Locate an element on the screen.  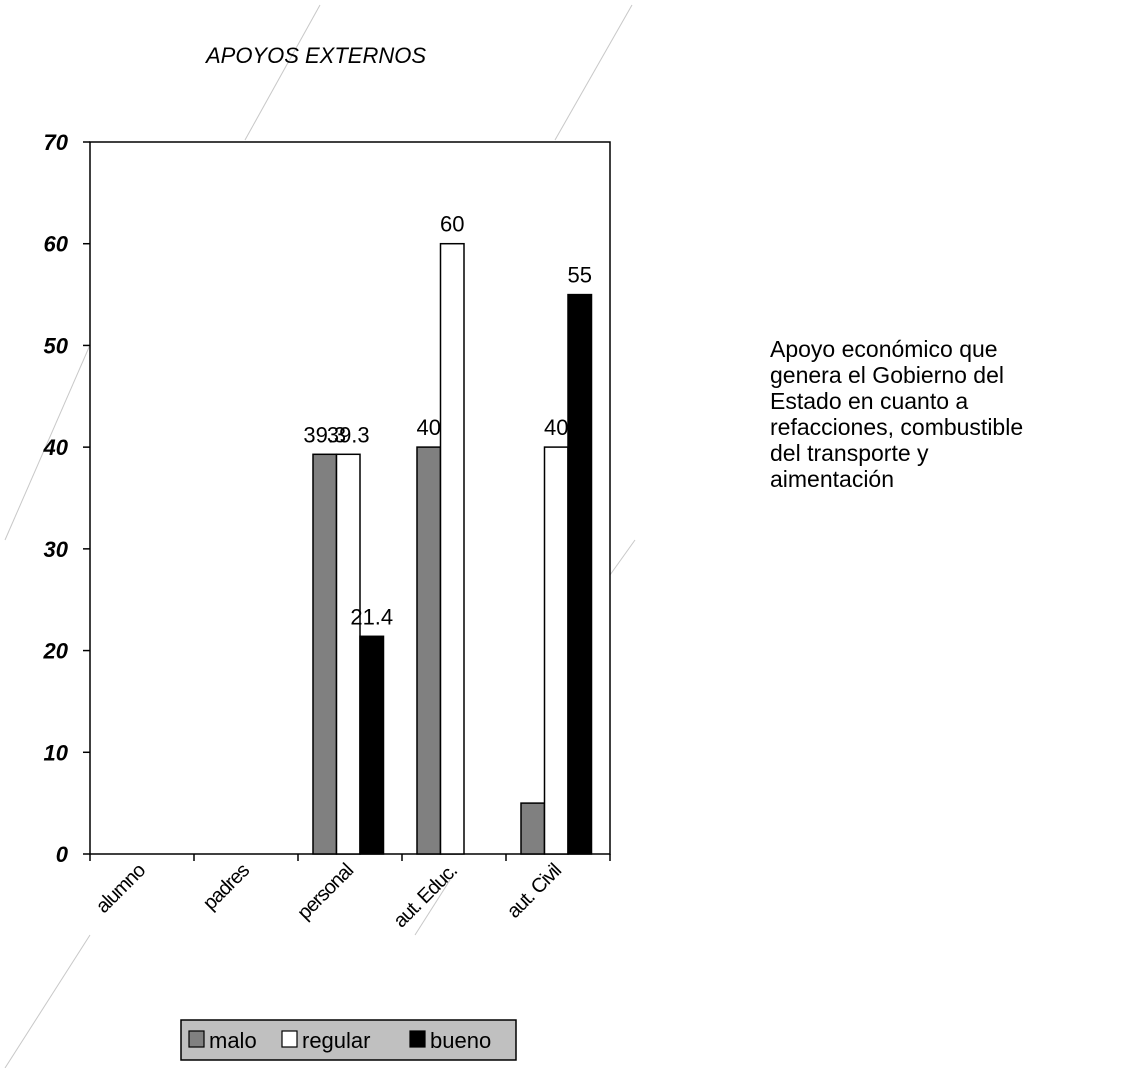
side-note-line: del transporte y is located at coordinates (849, 453).